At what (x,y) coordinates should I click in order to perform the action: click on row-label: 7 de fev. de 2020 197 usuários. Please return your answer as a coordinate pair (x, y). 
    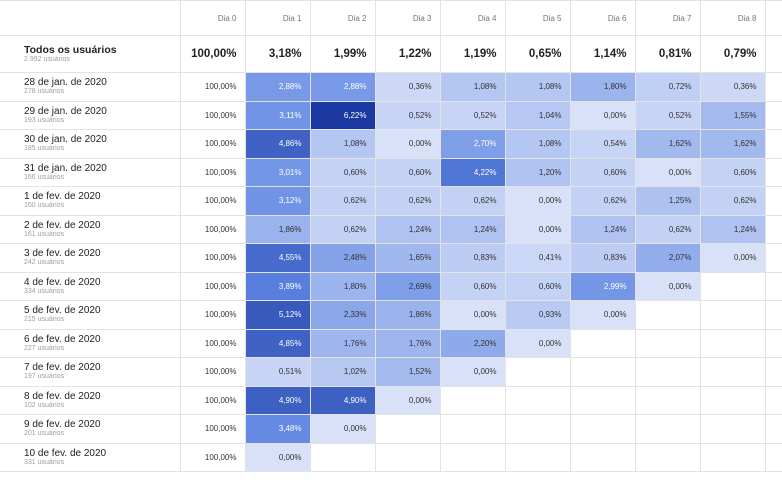
    Looking at the image, I should click on (90, 372).